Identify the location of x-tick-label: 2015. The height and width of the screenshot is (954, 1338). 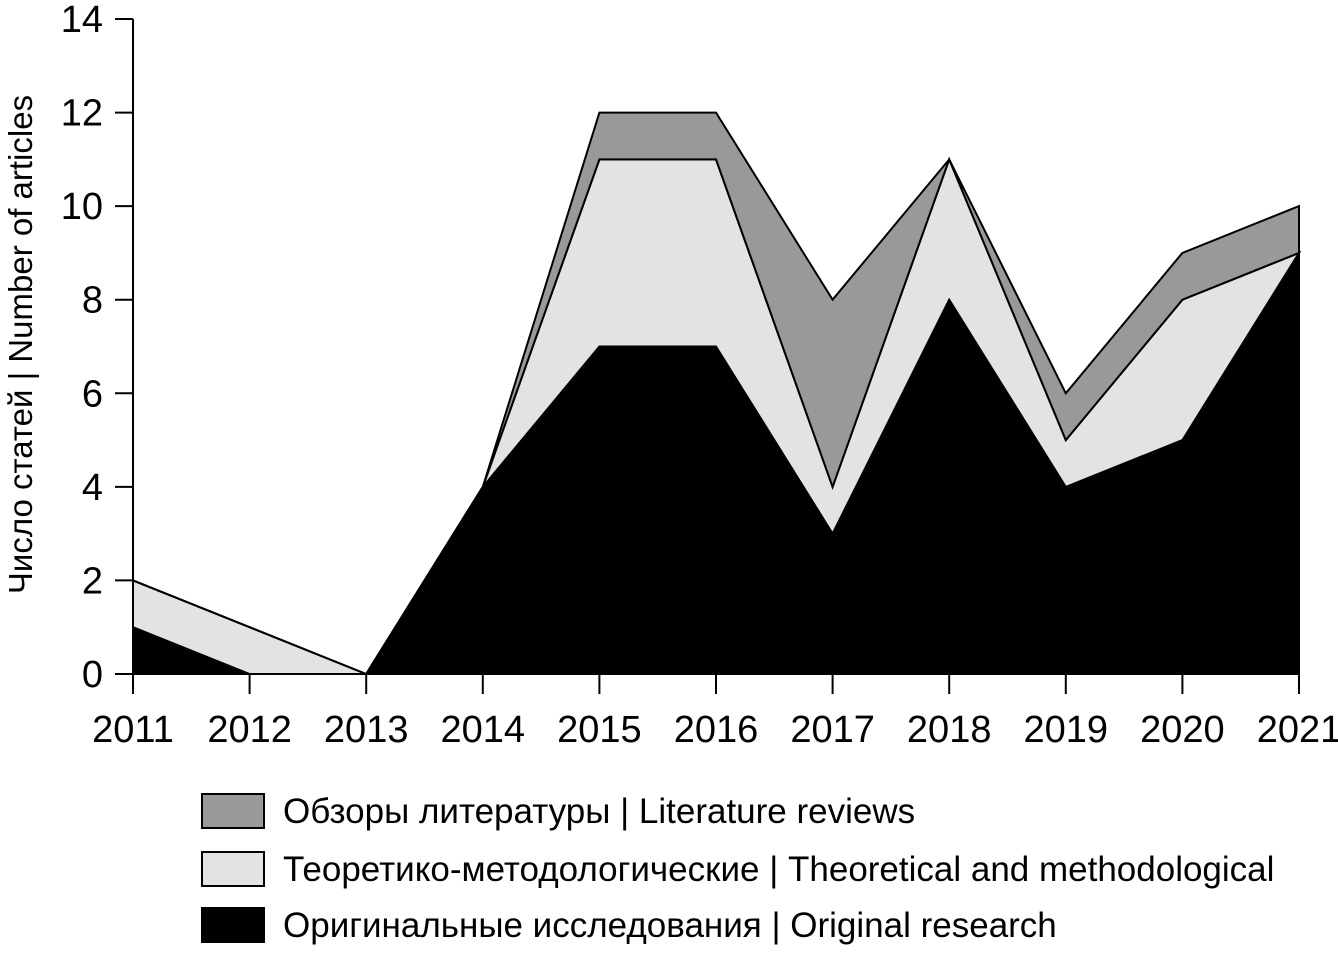
(599, 730).